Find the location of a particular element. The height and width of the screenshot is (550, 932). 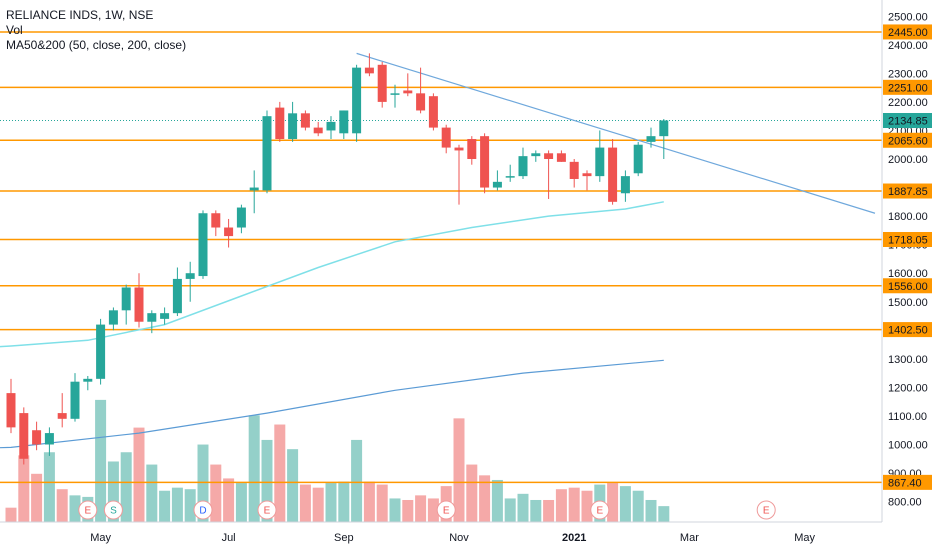

price-tick-label: 2500.00 is located at coordinates (908, 17).